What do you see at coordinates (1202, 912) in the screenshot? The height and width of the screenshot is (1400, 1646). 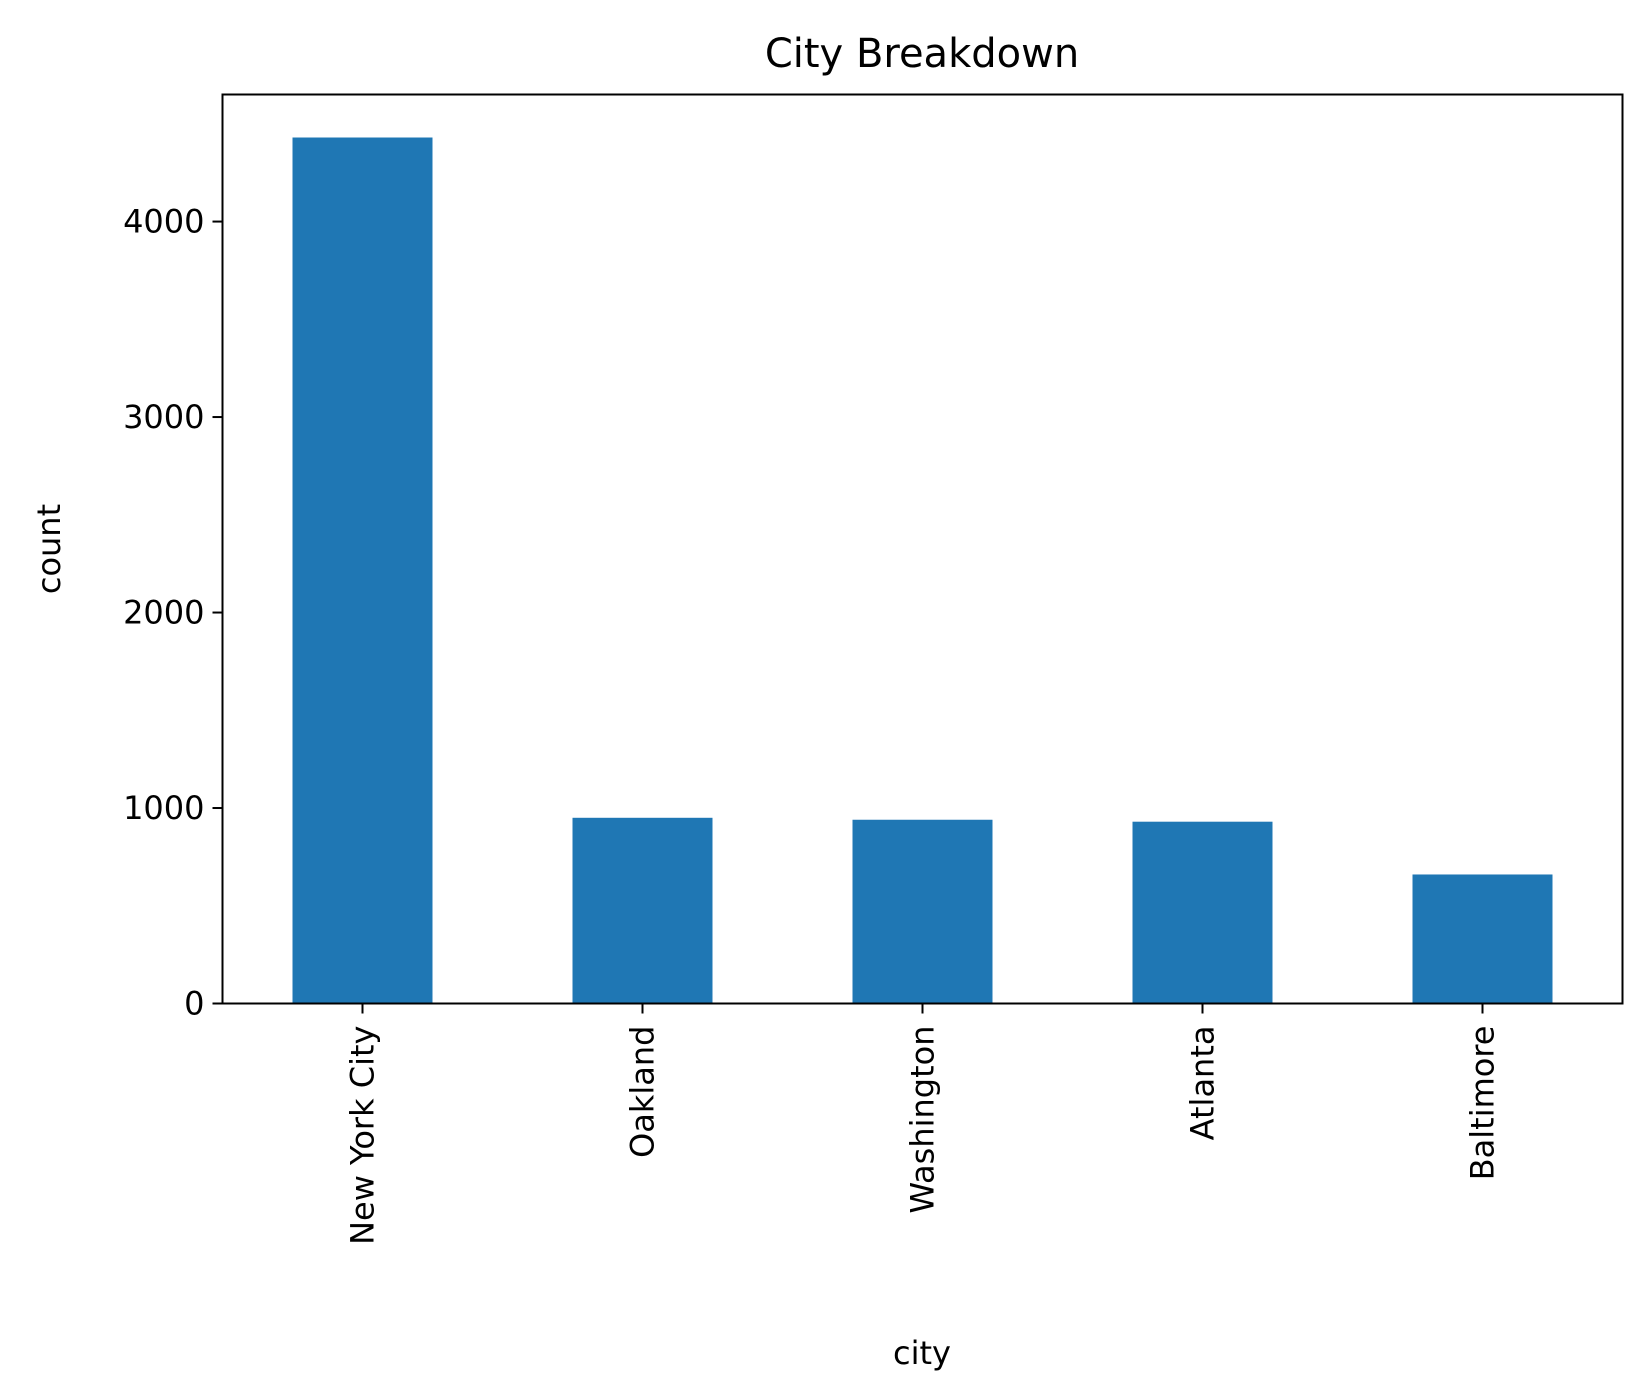 I see `bar-atlanta` at bounding box center [1202, 912].